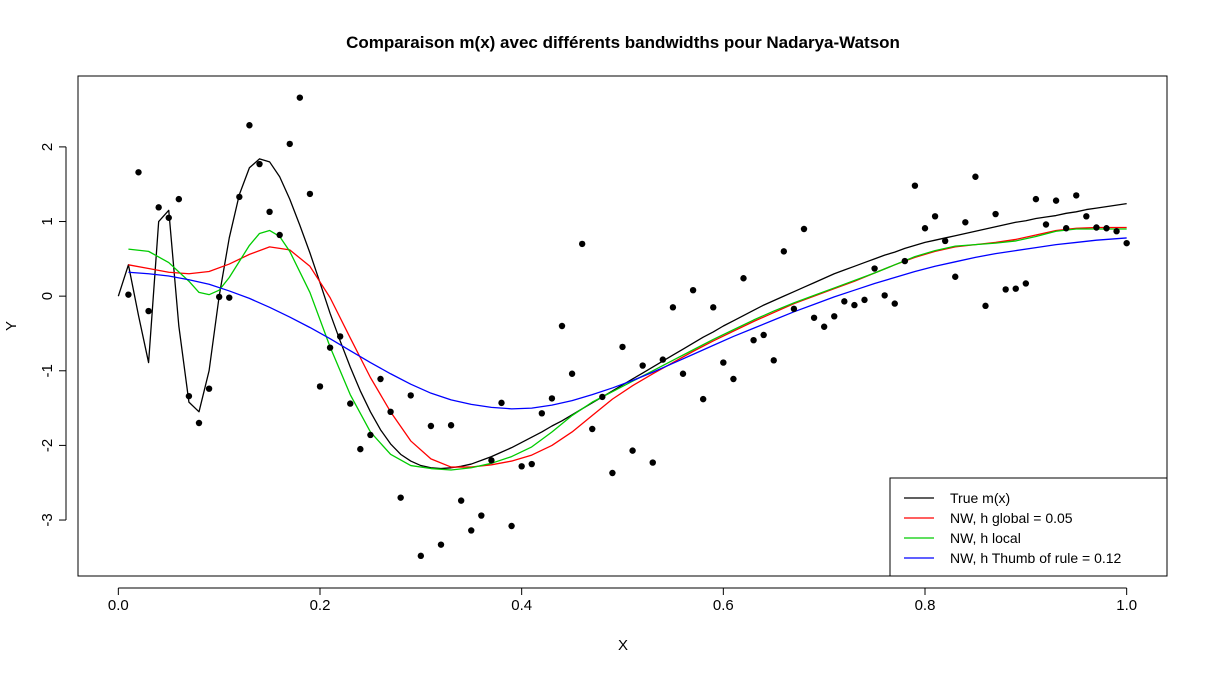  What do you see at coordinates (985, 538) in the screenshot?
I see `legend-label: NW, h local` at bounding box center [985, 538].